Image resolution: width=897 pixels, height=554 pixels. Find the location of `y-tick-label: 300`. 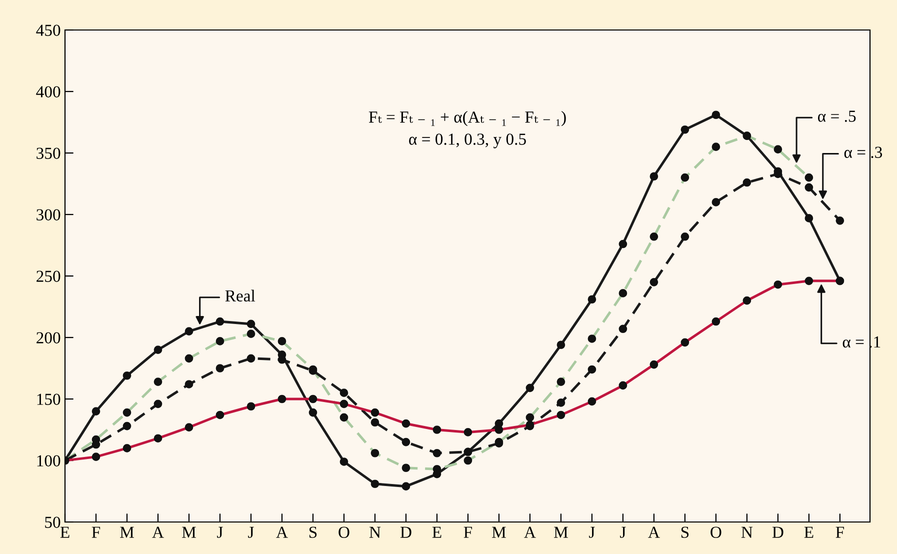

y-tick-label: 300 is located at coordinates (48, 214).